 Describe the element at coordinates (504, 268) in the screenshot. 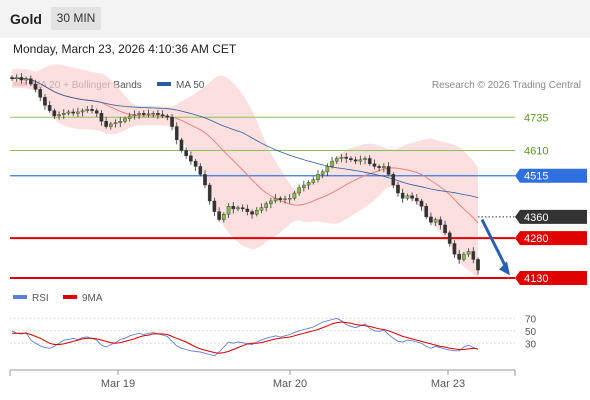

I see `projection-arrow-head` at that location.